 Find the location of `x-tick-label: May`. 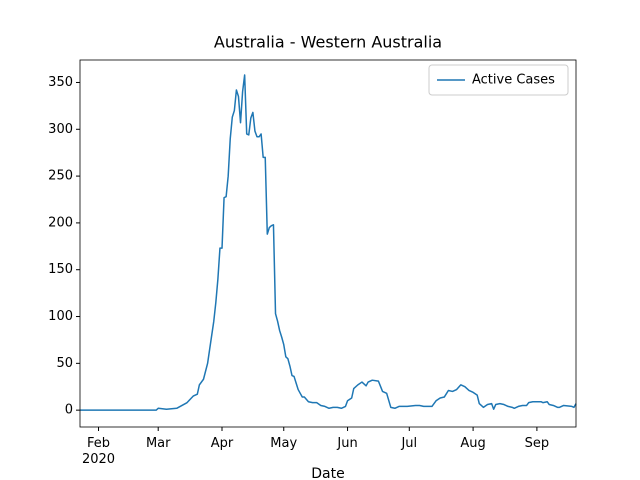

x-tick-label: May is located at coordinates (283, 443).